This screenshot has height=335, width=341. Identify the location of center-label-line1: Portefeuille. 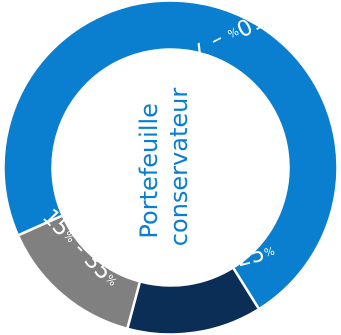
(149, 171).